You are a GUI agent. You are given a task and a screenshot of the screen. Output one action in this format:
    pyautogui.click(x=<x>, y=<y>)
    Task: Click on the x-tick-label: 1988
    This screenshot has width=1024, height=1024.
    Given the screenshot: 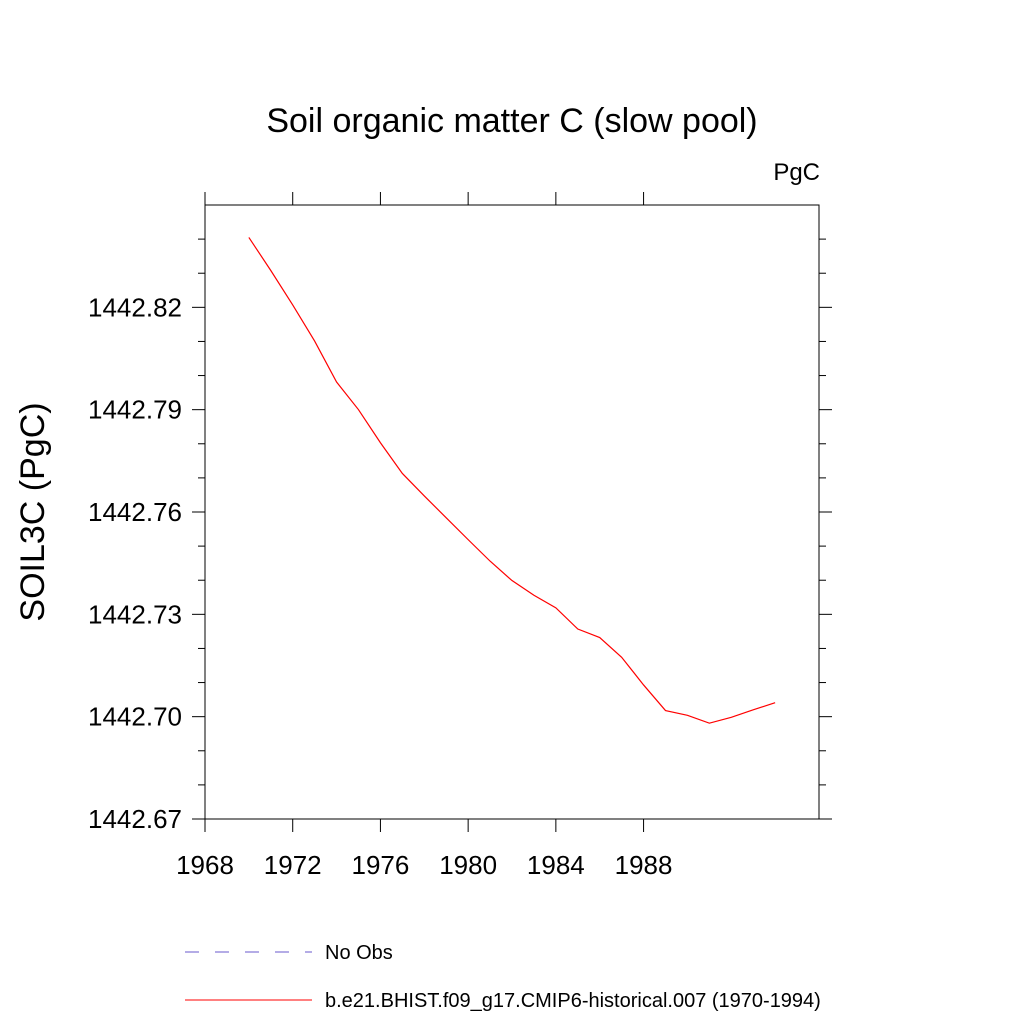 What is the action you would take?
    pyautogui.click(x=644, y=865)
    